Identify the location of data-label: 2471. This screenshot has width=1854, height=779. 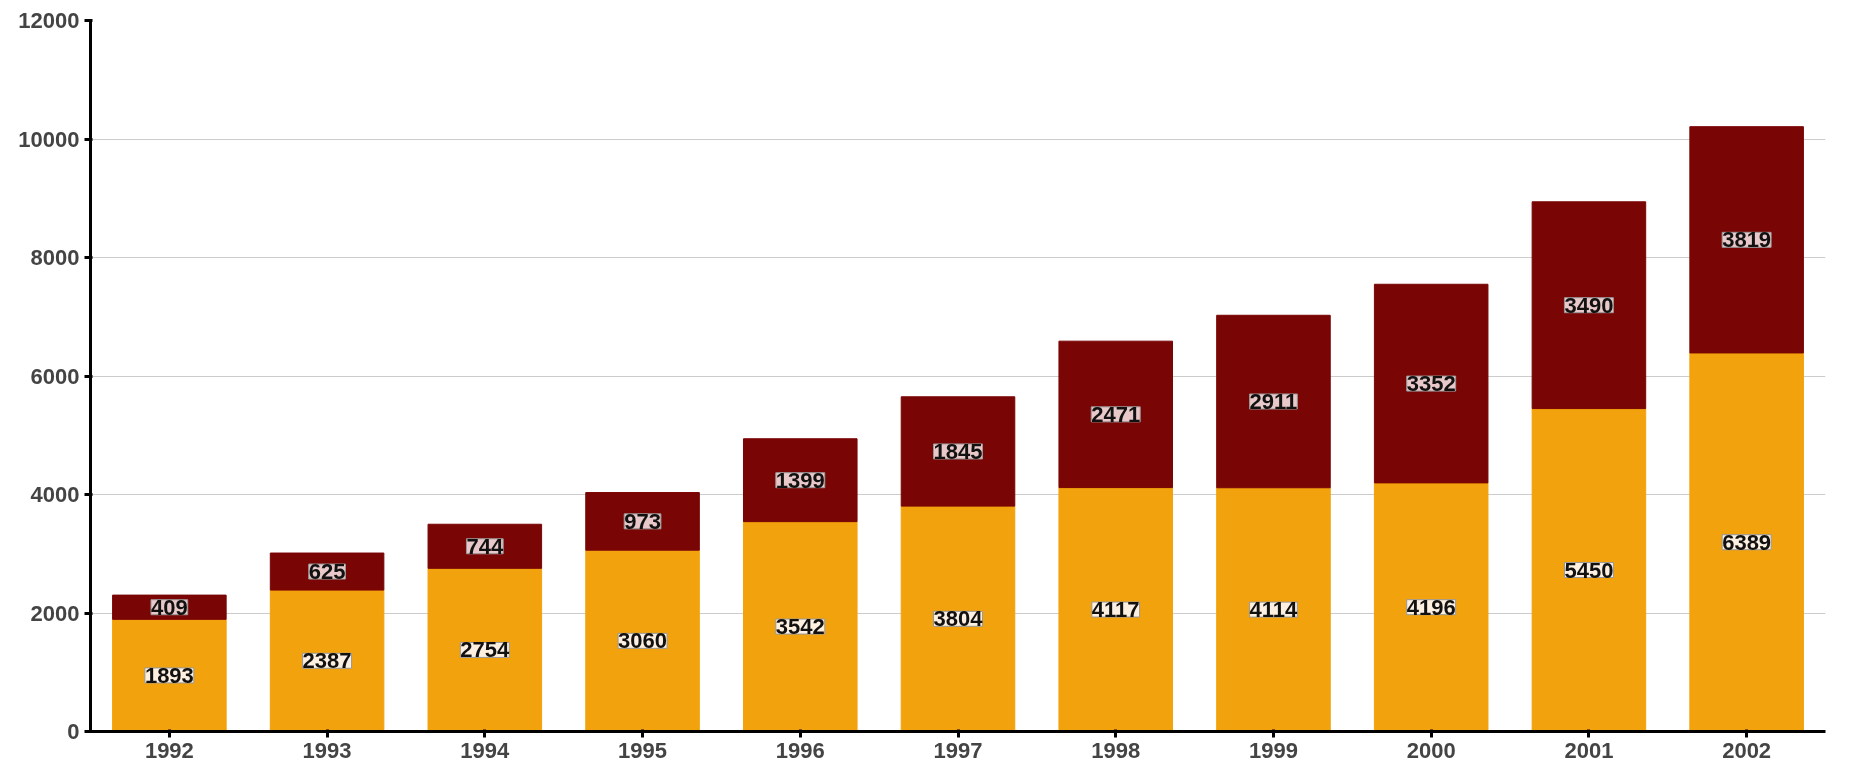
(1116, 414).